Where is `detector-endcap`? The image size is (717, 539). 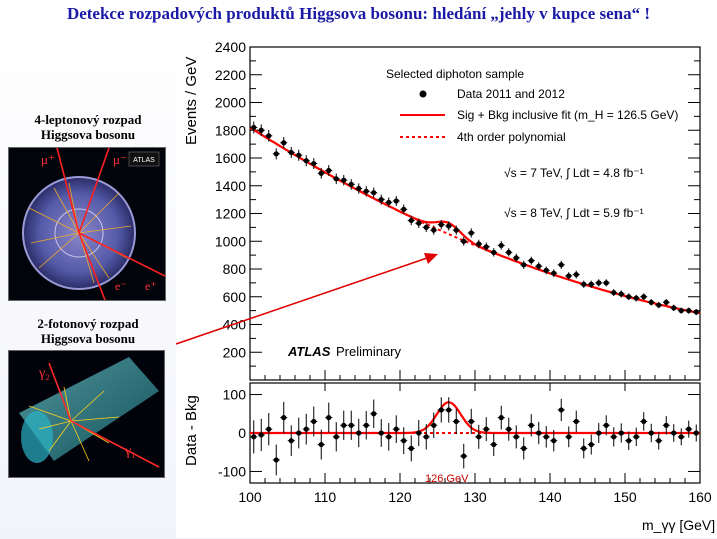
detector-endcap is located at coordinates (37, 437).